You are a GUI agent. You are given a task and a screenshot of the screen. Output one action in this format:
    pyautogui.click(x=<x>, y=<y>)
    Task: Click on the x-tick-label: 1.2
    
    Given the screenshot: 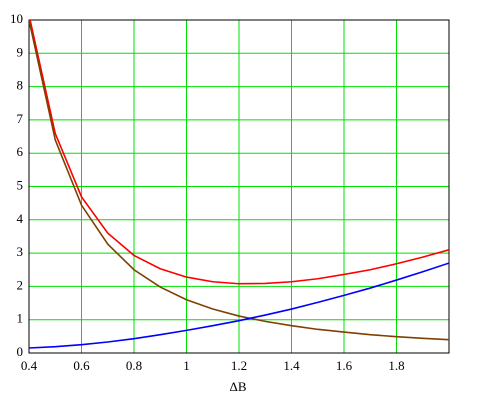 What is the action you would take?
    pyautogui.click(x=239, y=365)
    